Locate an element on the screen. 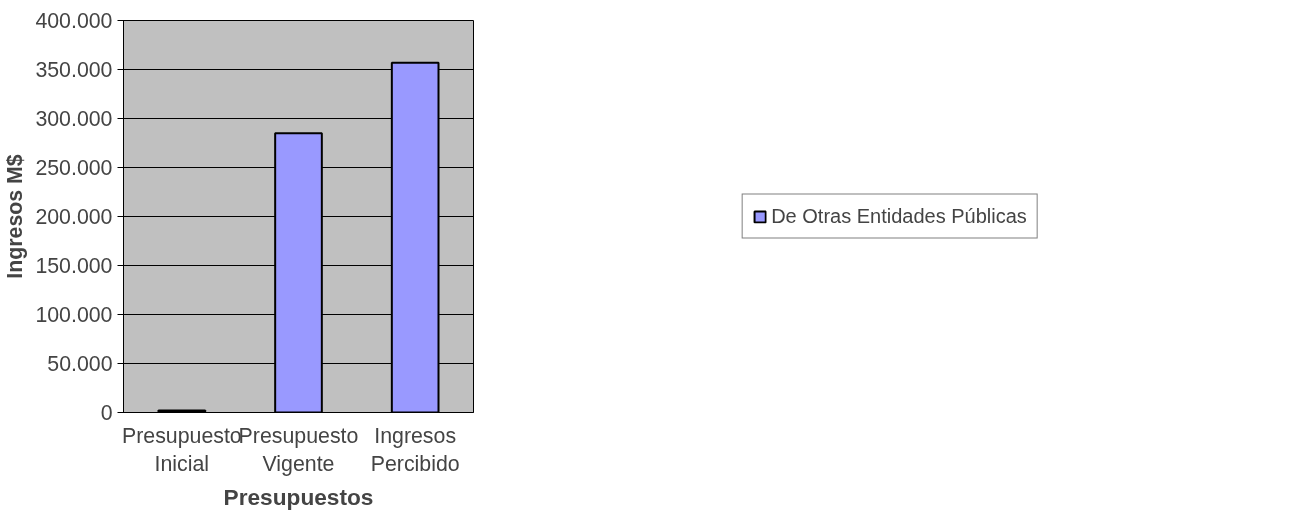 This screenshot has width=1306, height=513. x-axis-title: Presupuestos is located at coordinates (298, 497).